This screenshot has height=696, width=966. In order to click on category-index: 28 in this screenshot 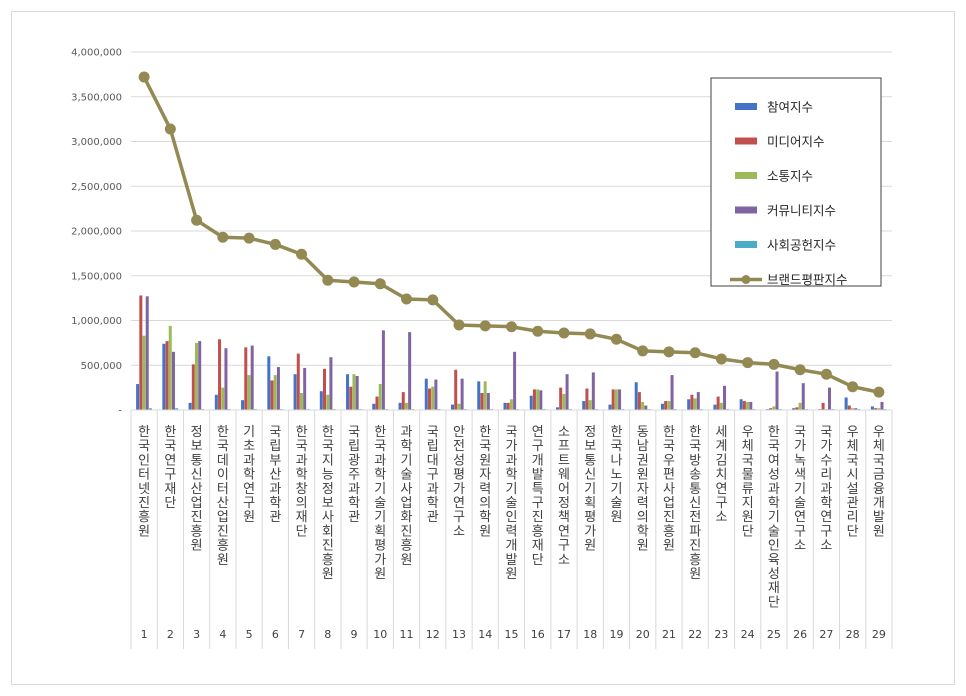, I will do `click(853, 634)`.